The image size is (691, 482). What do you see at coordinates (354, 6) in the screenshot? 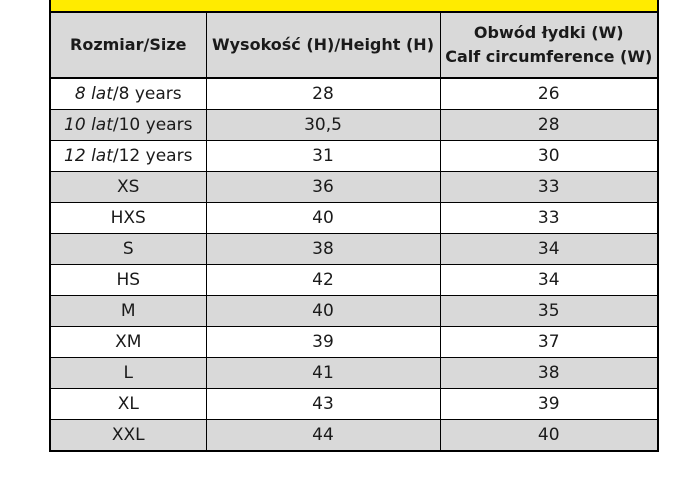
I see `yellow-header-band` at bounding box center [354, 6].